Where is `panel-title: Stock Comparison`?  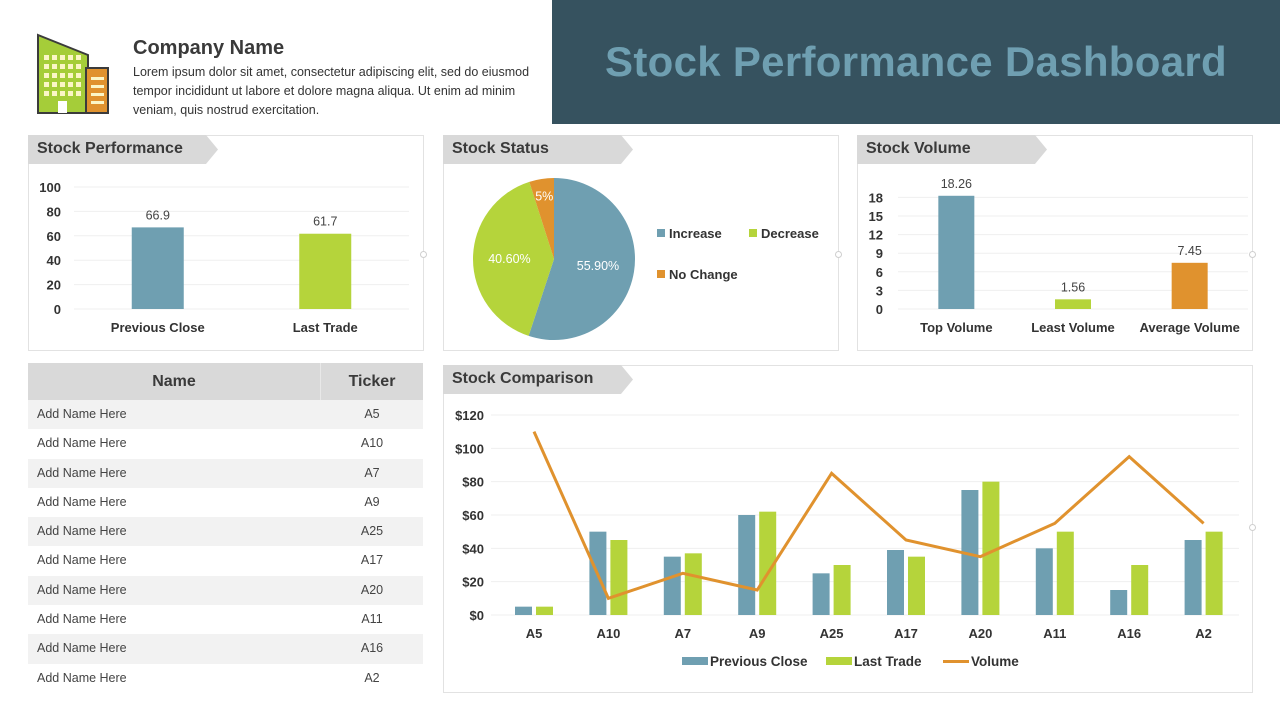
panel-title: Stock Comparison is located at coordinates (538, 379).